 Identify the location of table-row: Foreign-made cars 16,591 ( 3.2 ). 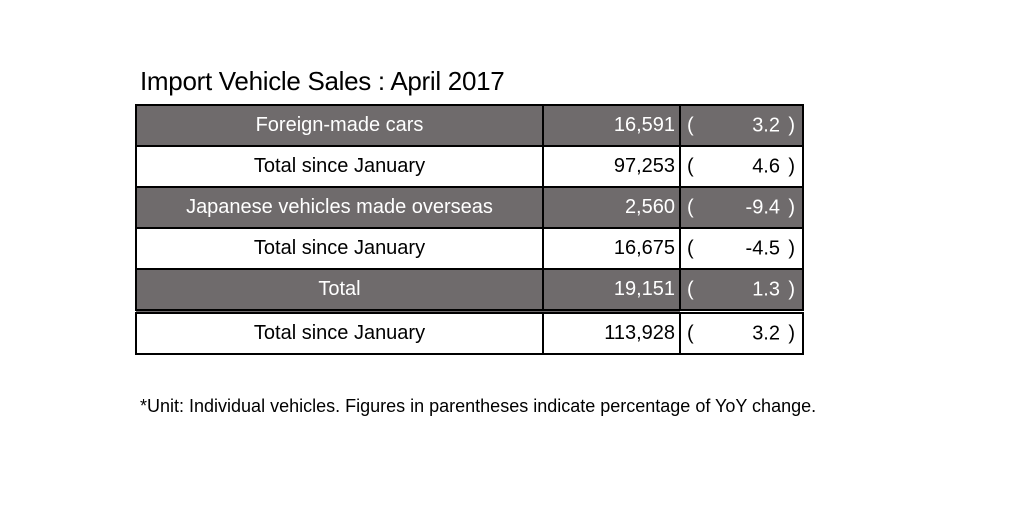
(469, 125).